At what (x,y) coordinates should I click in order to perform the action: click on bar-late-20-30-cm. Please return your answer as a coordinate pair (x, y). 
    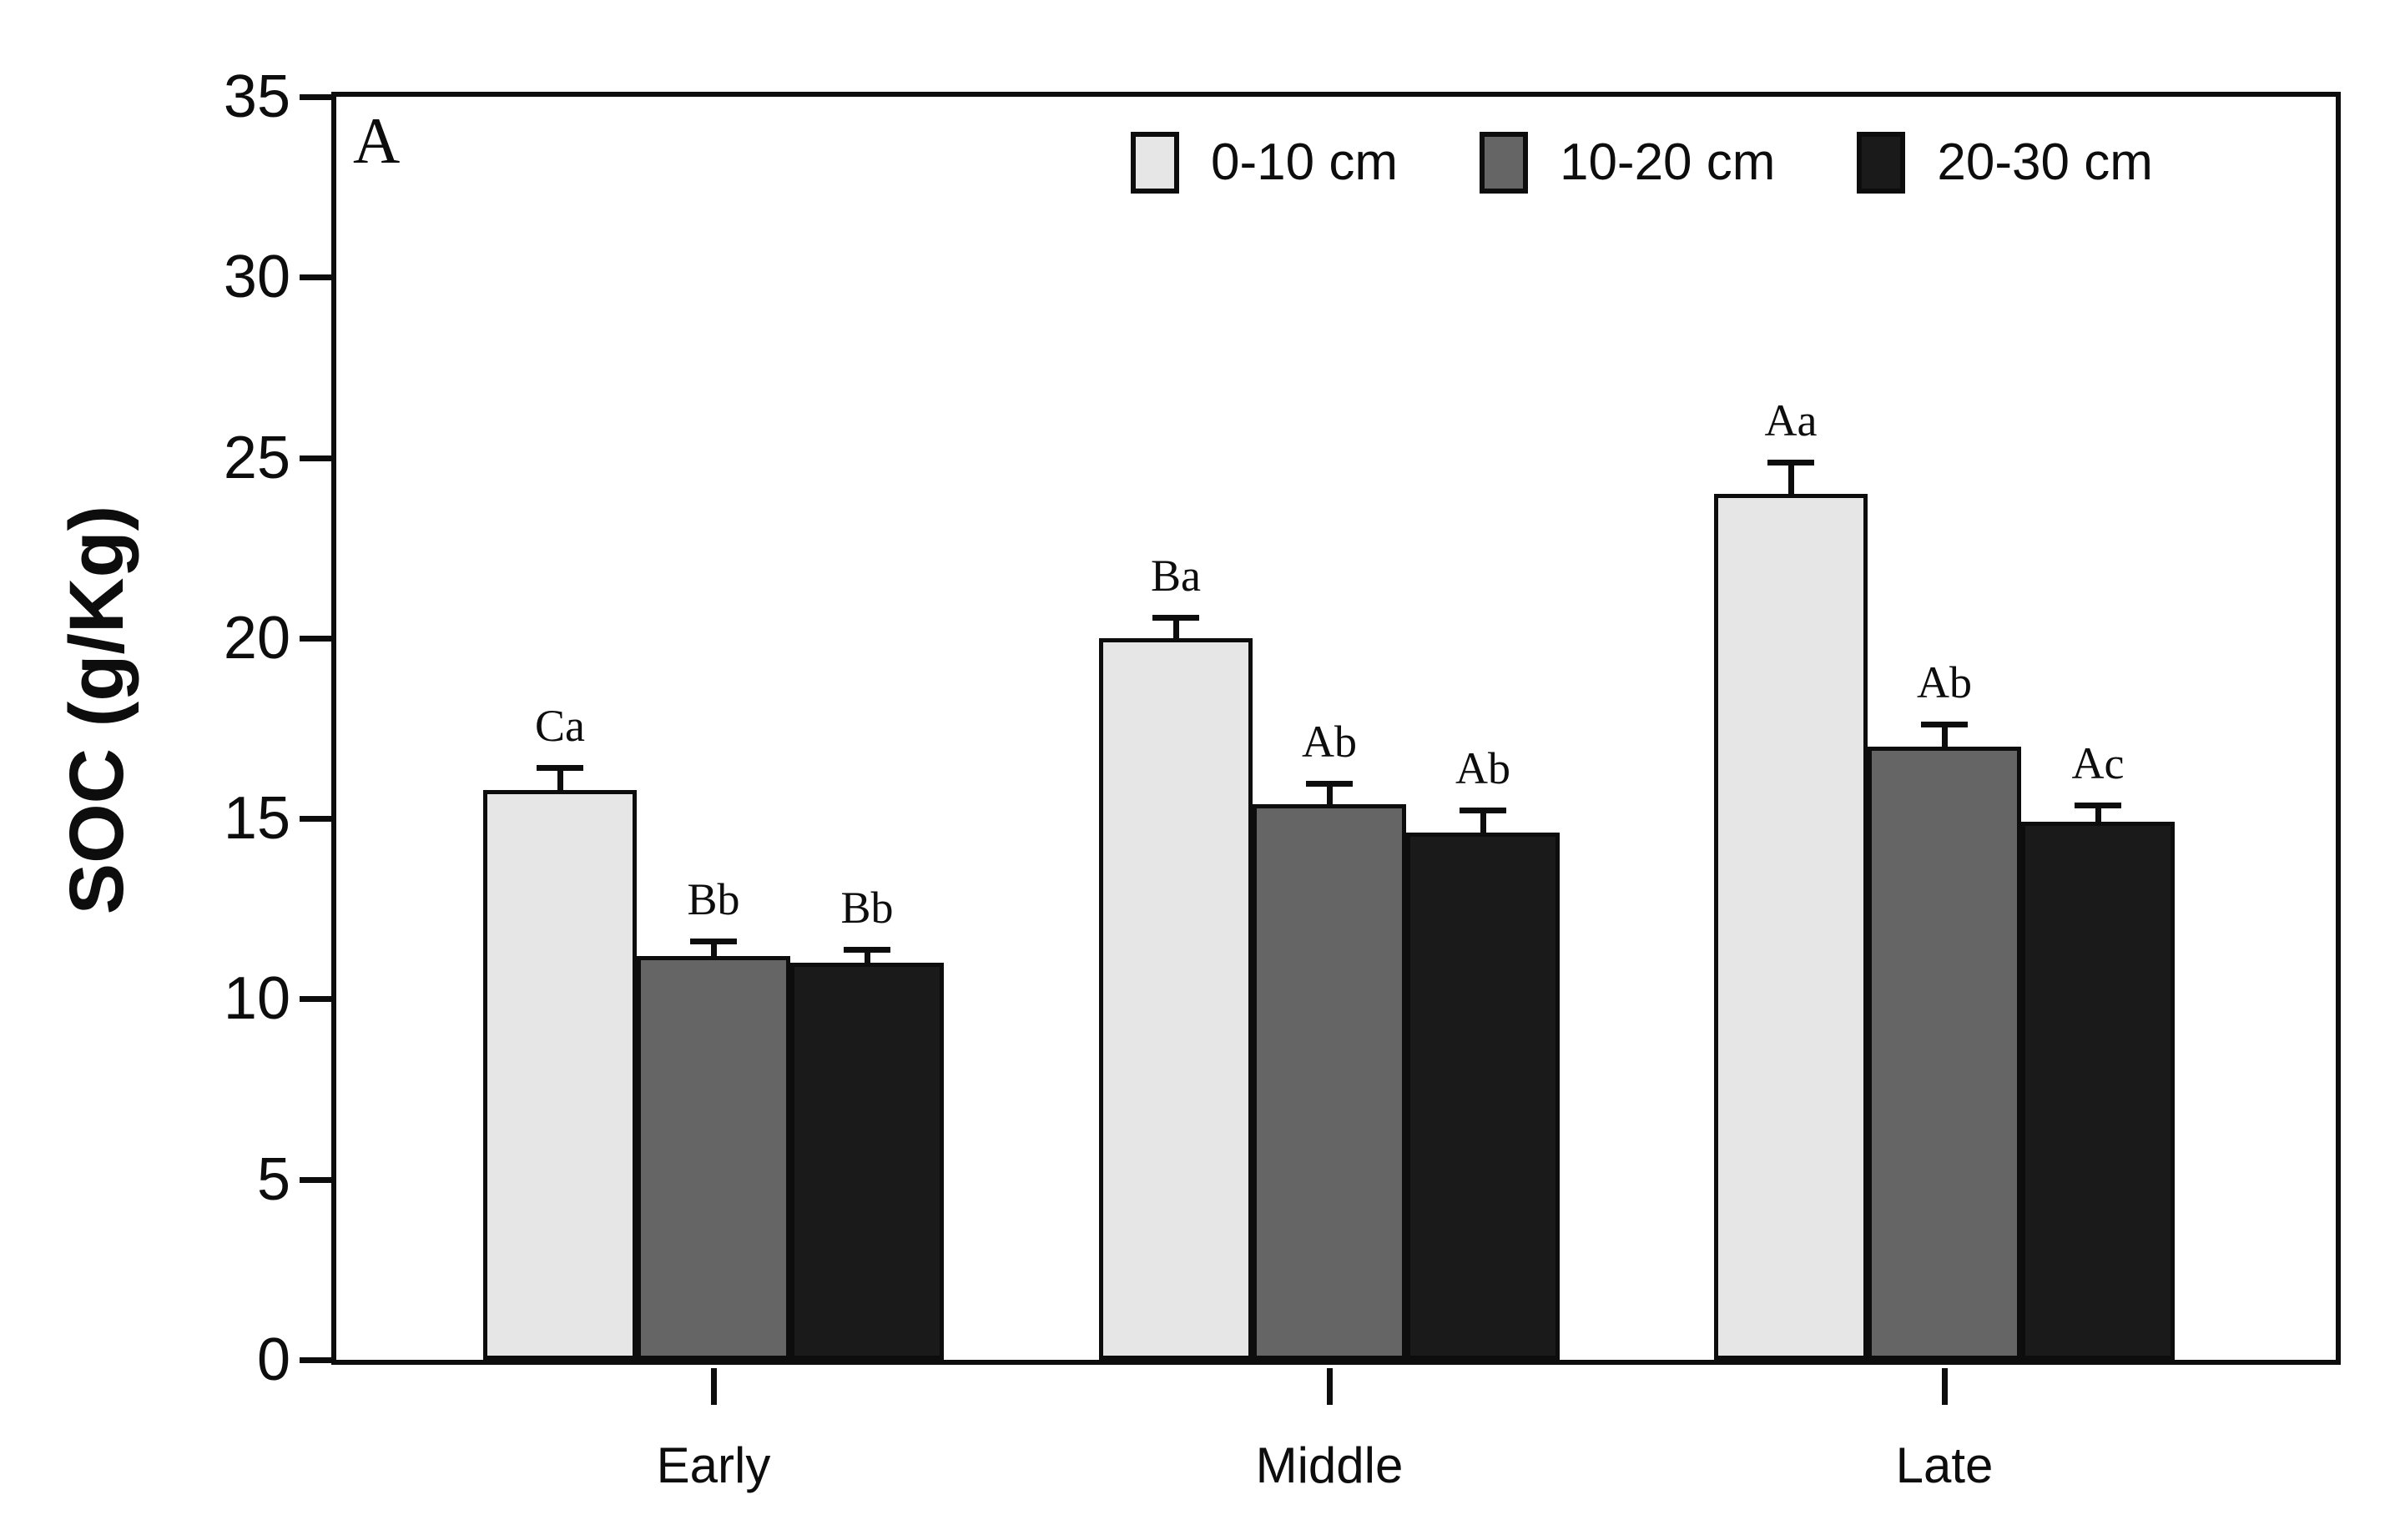
    Looking at the image, I should click on (2098, 1091).